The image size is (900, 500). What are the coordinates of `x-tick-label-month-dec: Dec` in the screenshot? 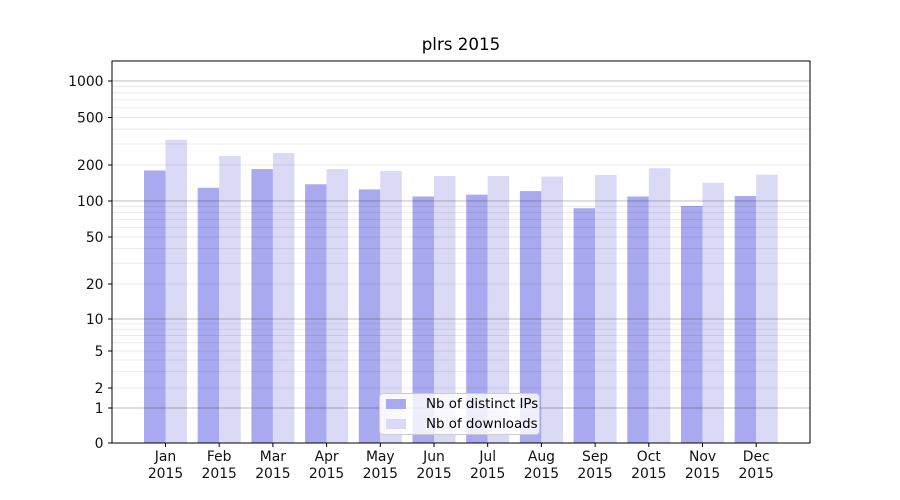 It's located at (756, 457).